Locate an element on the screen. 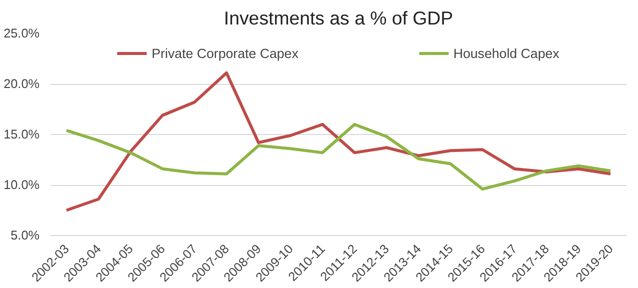  legend-label: Household Capex is located at coordinates (506, 53).